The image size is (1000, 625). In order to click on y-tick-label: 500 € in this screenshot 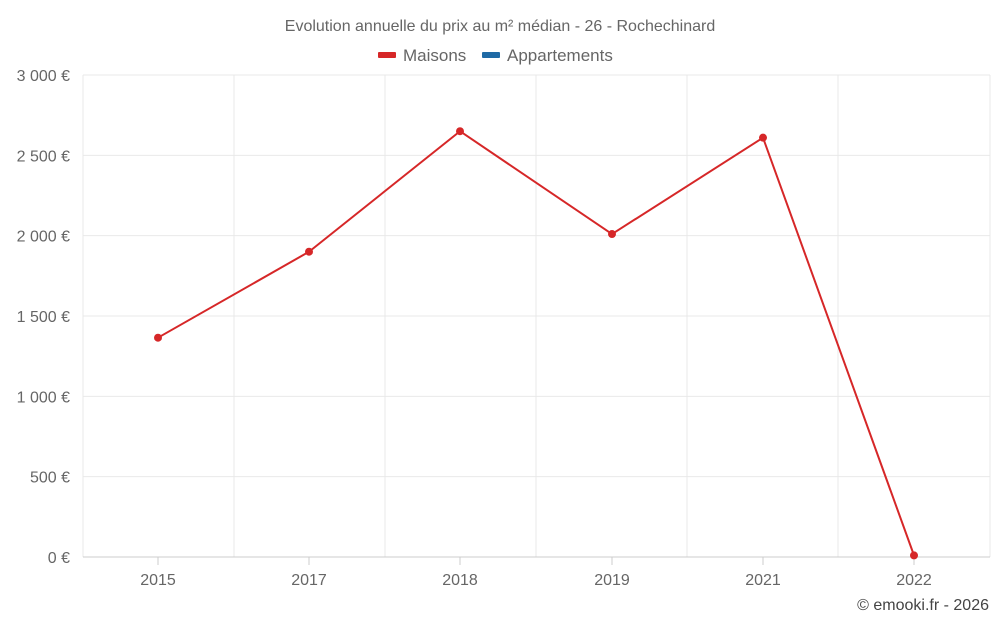, I will do `click(50, 478)`.